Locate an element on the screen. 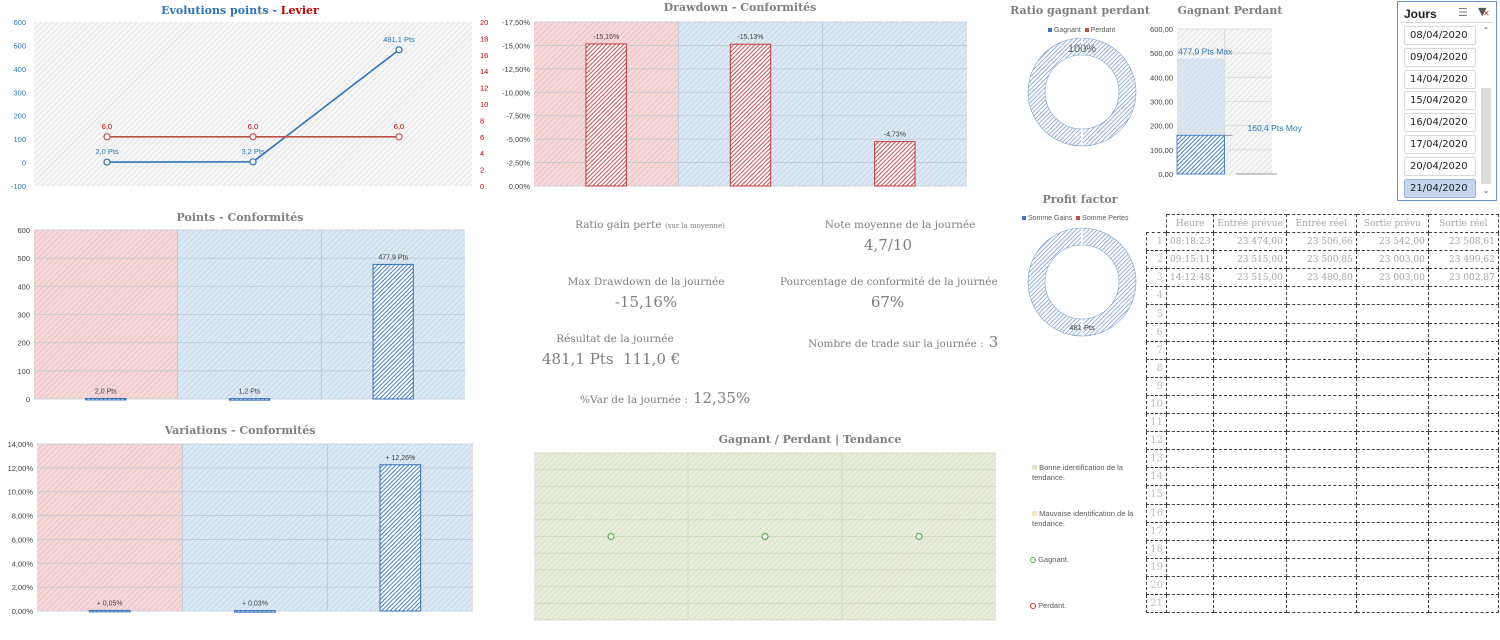 The image size is (1500, 640). scroll-down-arrow: ⌄ is located at coordinates (1486, 190).